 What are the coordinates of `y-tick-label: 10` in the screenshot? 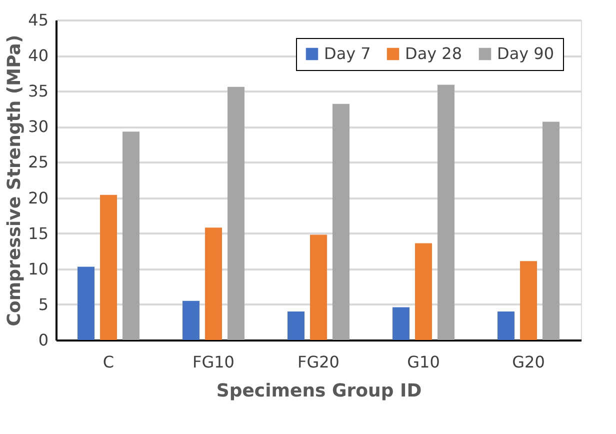 It's located at (38, 268).